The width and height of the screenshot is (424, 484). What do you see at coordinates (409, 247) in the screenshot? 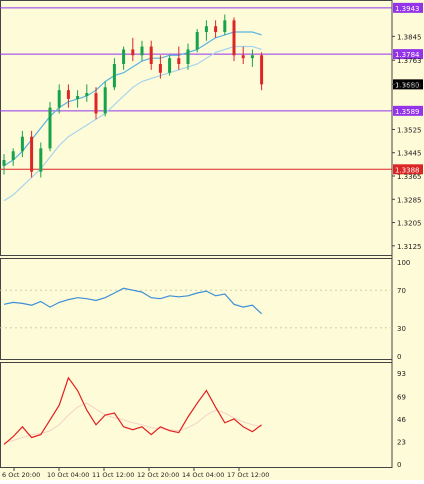
I see `price-tick-label: 1.3125` at bounding box center [409, 247].